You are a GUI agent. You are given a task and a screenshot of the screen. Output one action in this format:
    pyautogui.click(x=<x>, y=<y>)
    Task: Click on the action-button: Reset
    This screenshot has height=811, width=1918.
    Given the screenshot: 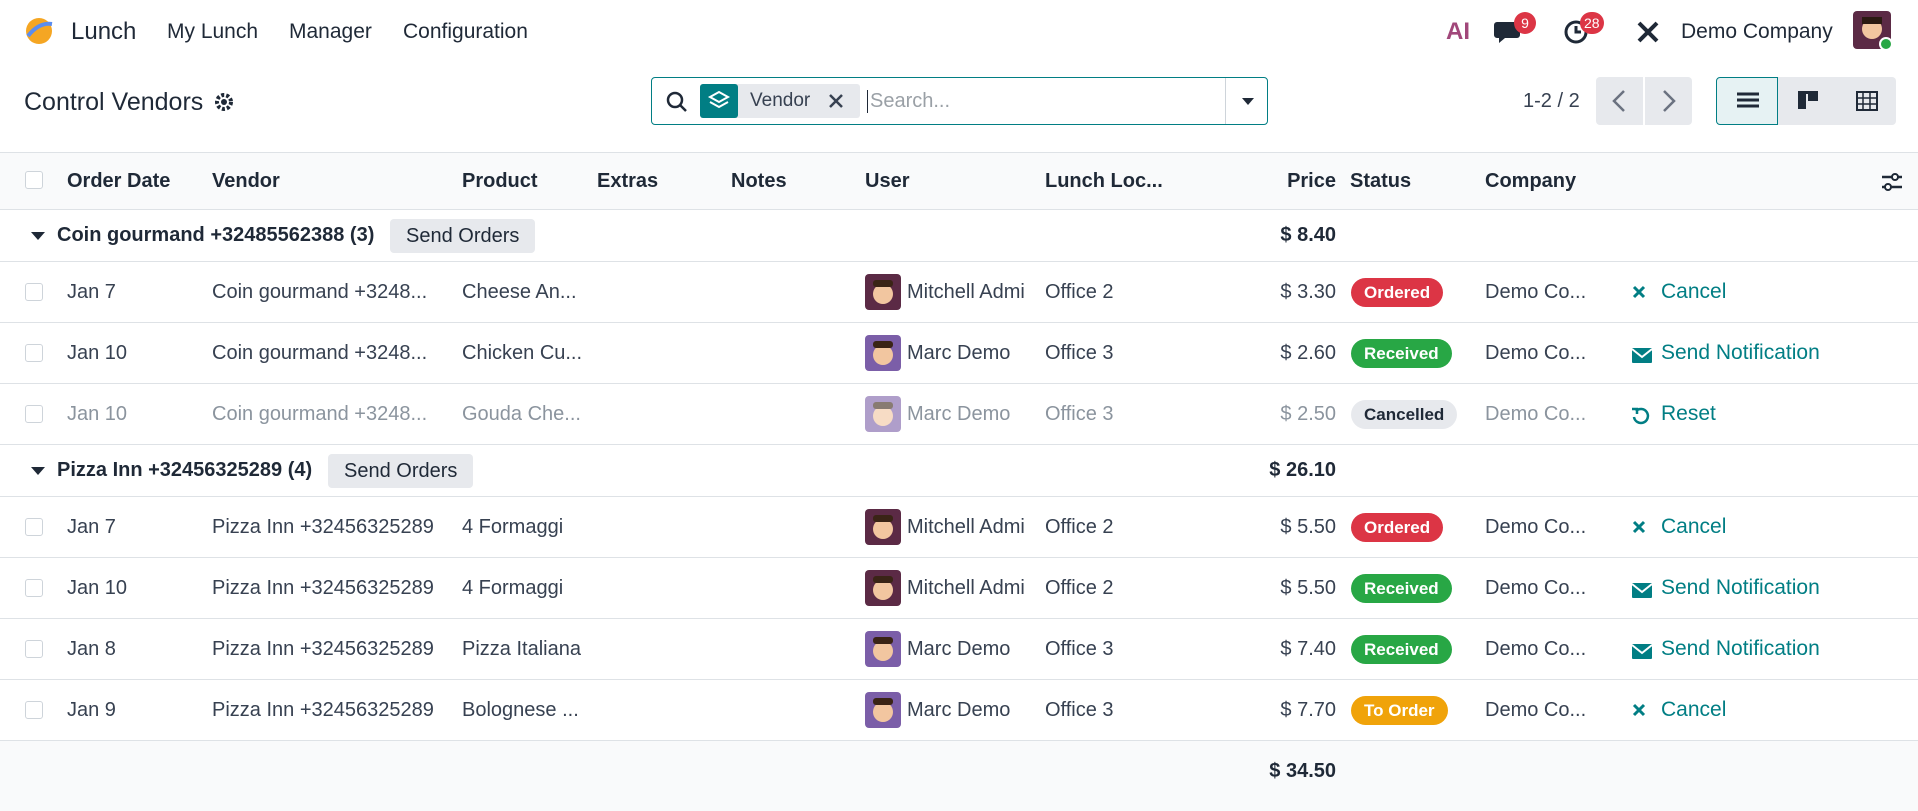 What is the action you would take?
    pyautogui.click(x=1688, y=413)
    